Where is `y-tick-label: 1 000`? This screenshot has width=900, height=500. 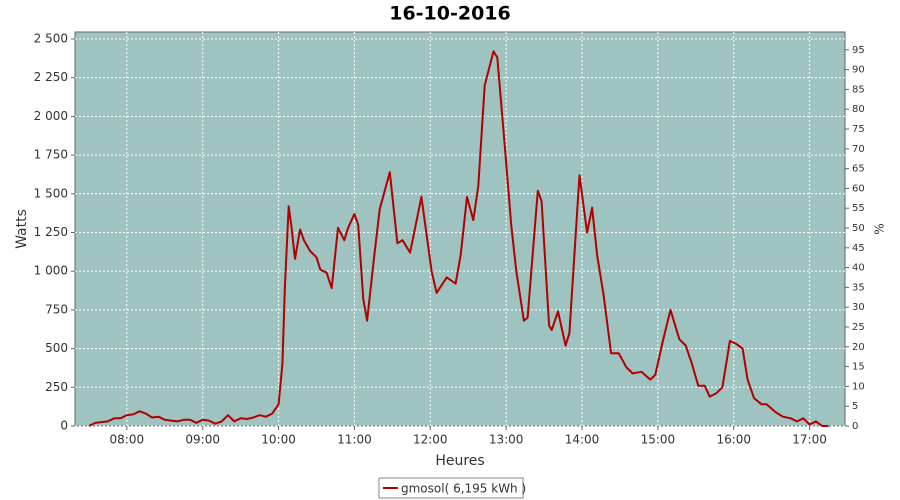 y-tick-label: 1 000 is located at coordinates (51, 271).